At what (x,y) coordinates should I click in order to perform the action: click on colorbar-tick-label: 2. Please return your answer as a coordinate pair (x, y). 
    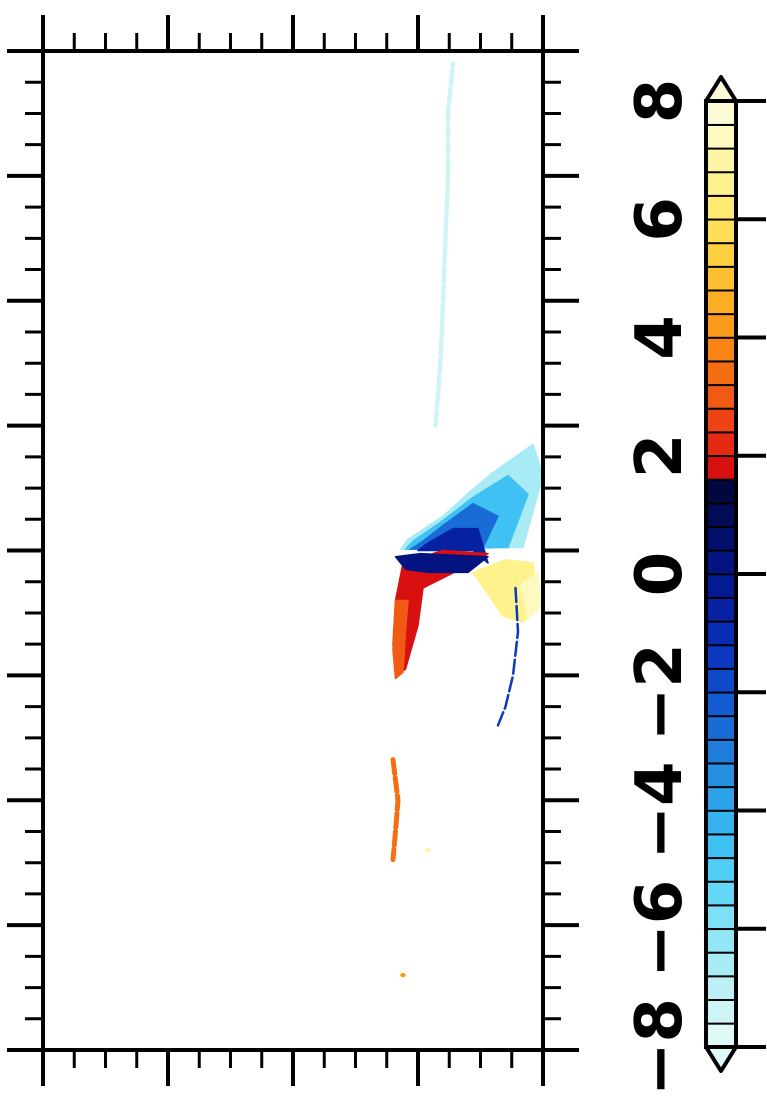
    Looking at the image, I should click on (660, 456).